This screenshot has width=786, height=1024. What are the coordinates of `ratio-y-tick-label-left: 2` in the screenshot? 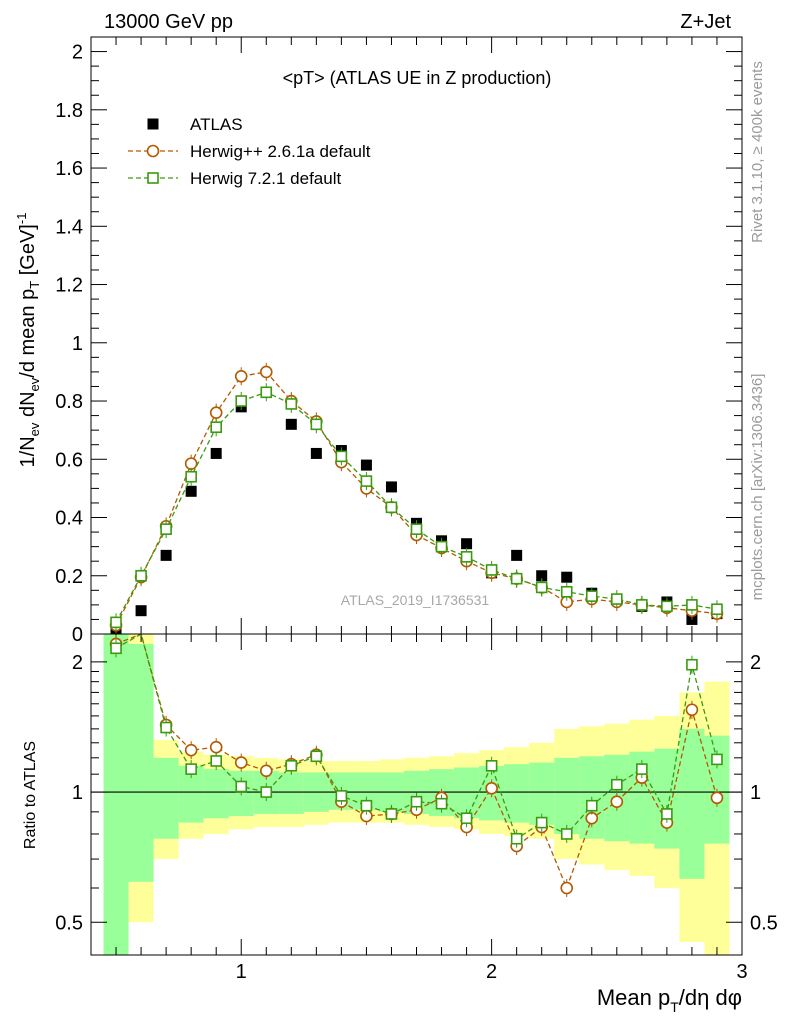 It's located at (77, 663).